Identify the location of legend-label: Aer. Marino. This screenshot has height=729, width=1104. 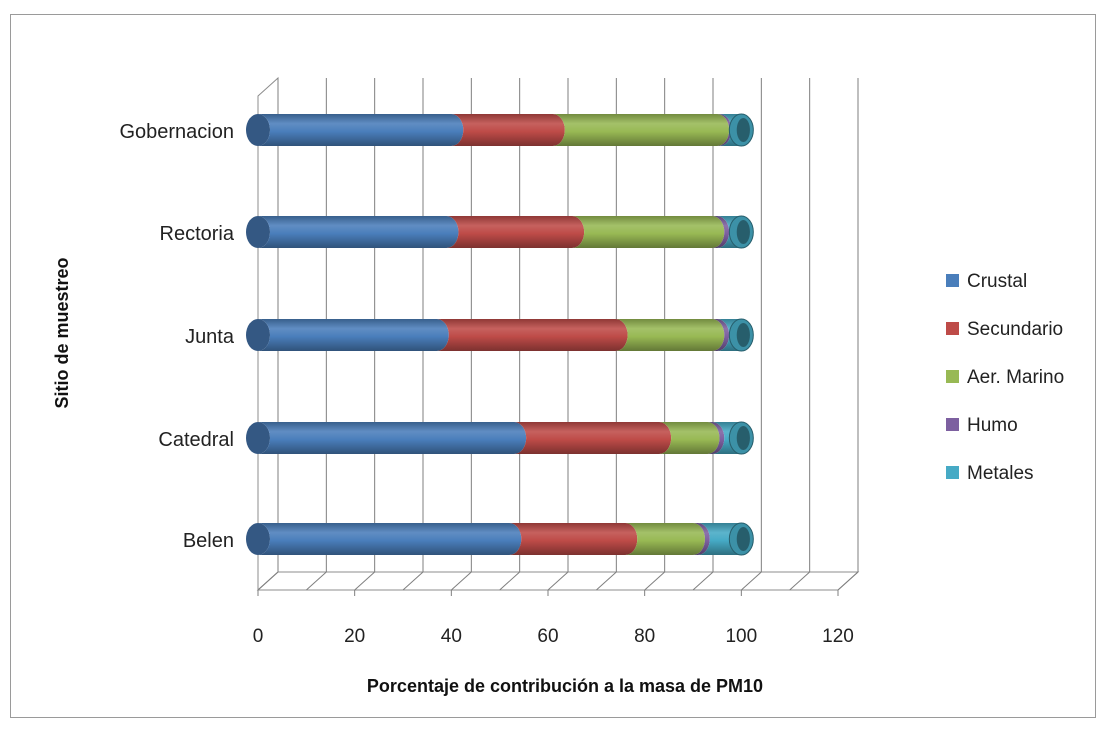
(1015, 377).